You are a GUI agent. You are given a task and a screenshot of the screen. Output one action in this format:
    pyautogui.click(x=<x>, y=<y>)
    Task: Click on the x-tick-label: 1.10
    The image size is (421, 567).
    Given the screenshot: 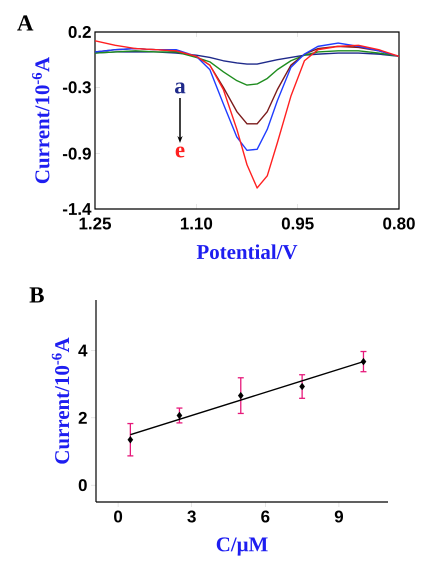 What is the action you would take?
    pyautogui.click(x=196, y=224)
    